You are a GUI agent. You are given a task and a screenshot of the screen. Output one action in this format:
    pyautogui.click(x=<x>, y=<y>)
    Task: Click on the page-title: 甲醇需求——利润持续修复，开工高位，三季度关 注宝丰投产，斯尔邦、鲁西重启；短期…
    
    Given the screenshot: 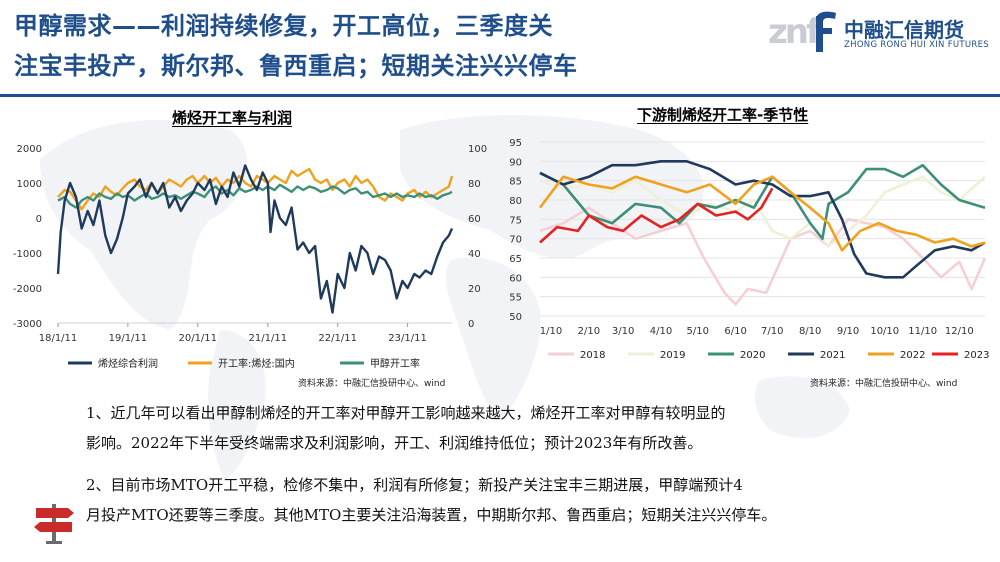 What is the action you would take?
    pyautogui.click(x=364, y=46)
    